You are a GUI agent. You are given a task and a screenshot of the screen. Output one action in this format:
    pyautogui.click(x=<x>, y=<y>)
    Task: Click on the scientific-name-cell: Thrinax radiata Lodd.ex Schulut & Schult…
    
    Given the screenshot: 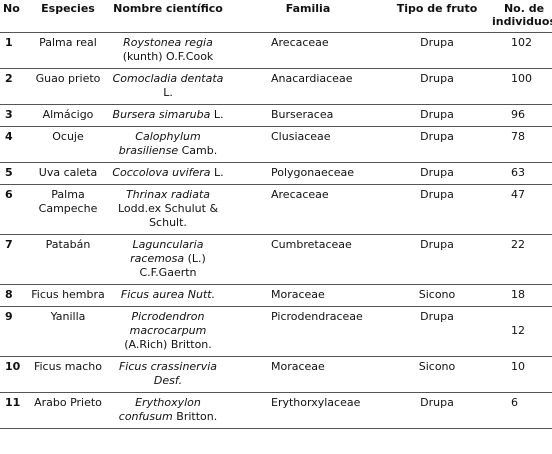 What is the action you would take?
    pyautogui.click(x=168, y=209)
    